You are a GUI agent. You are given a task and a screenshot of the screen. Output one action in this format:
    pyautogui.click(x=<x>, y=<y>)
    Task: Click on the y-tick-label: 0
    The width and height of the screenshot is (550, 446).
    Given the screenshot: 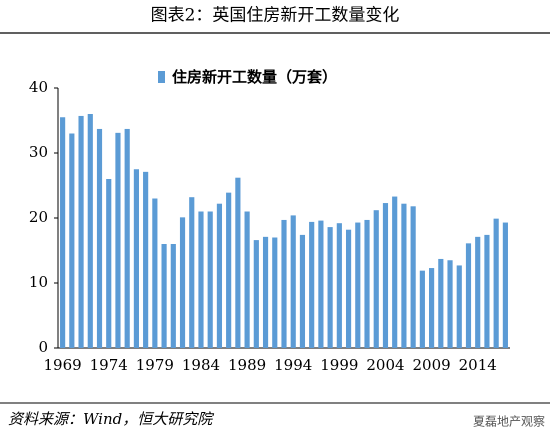 What is the action you would take?
    pyautogui.click(x=43, y=347)
    